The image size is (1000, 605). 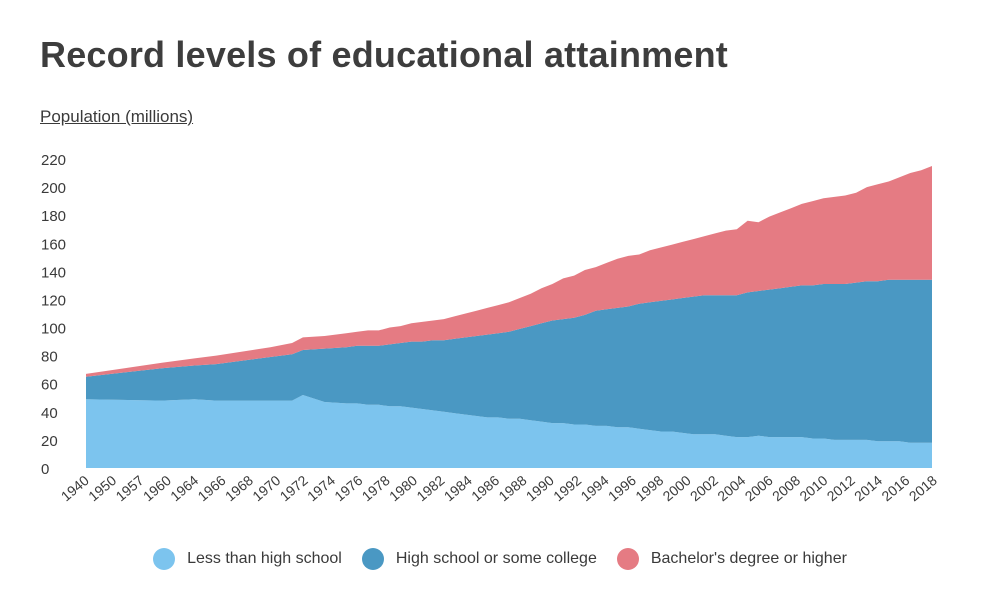 I want to click on x-tick-label: 1974, so click(x=321, y=488).